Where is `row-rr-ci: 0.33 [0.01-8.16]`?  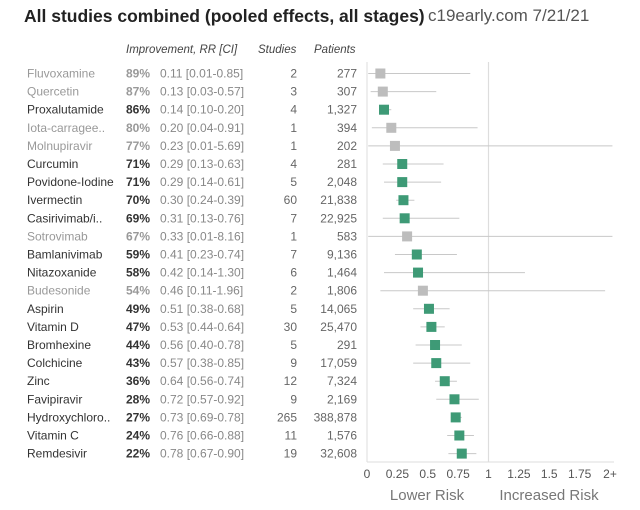
row-rr-ci: 0.33 [0.01-8.16] is located at coordinates (202, 236).